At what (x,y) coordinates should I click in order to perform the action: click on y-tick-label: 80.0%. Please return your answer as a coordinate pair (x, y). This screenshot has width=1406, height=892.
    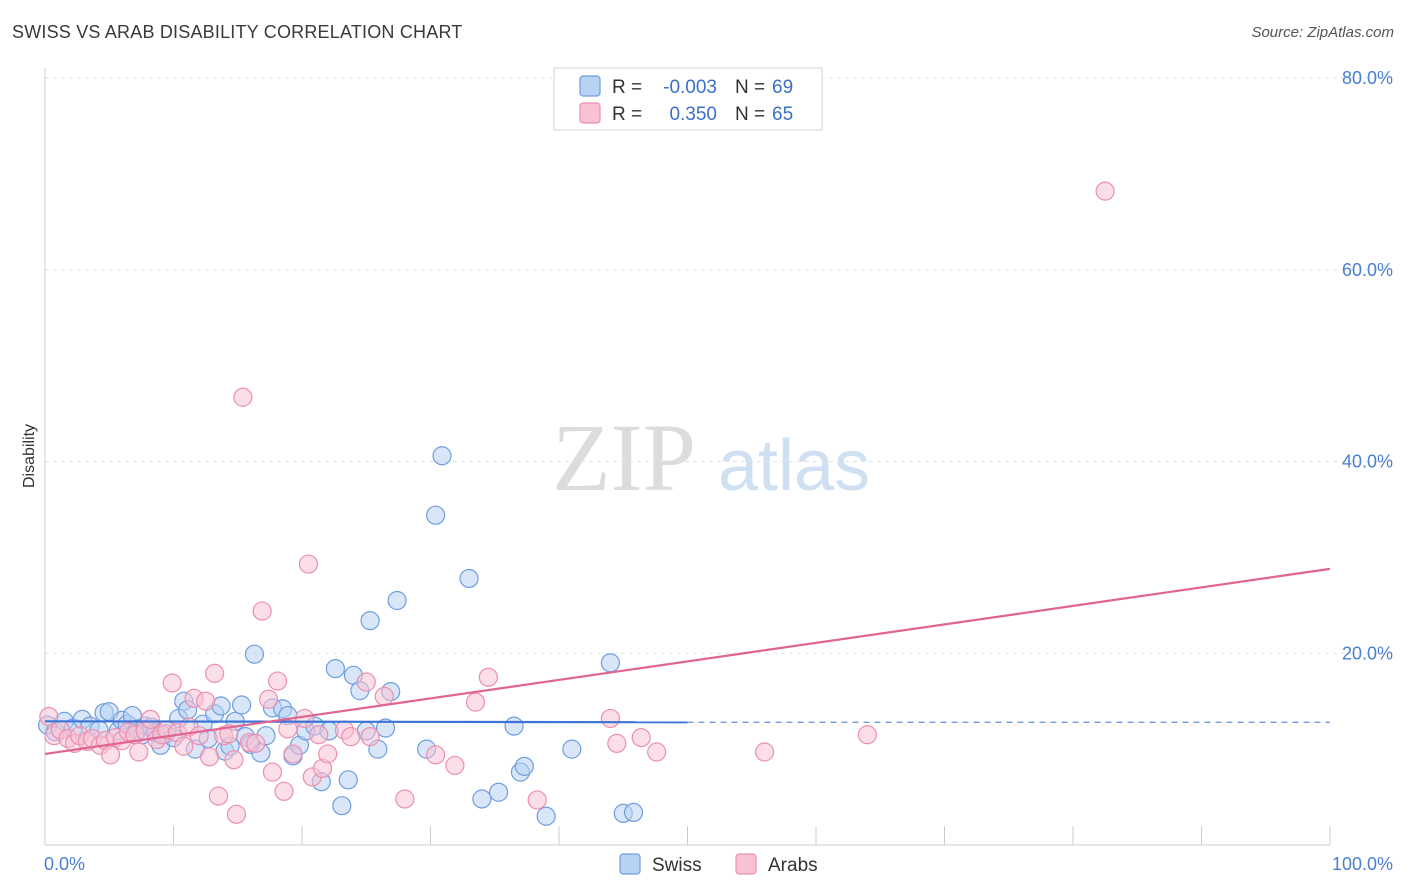
    Looking at the image, I should click on (1367, 78).